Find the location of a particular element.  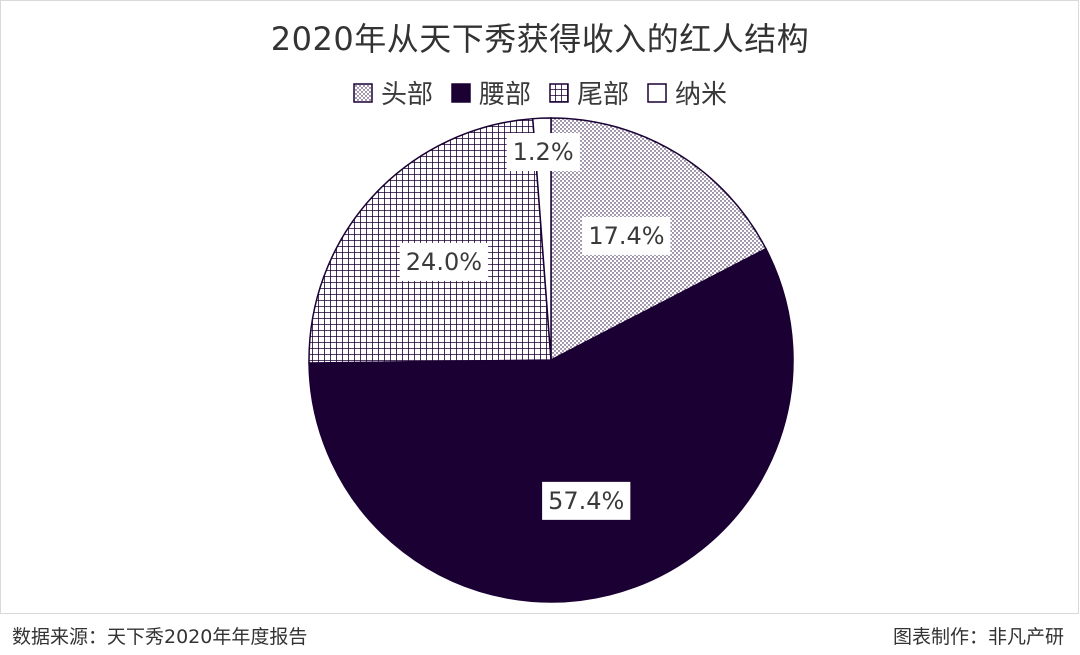

pie-slice-tail is located at coordinates (430, 240).